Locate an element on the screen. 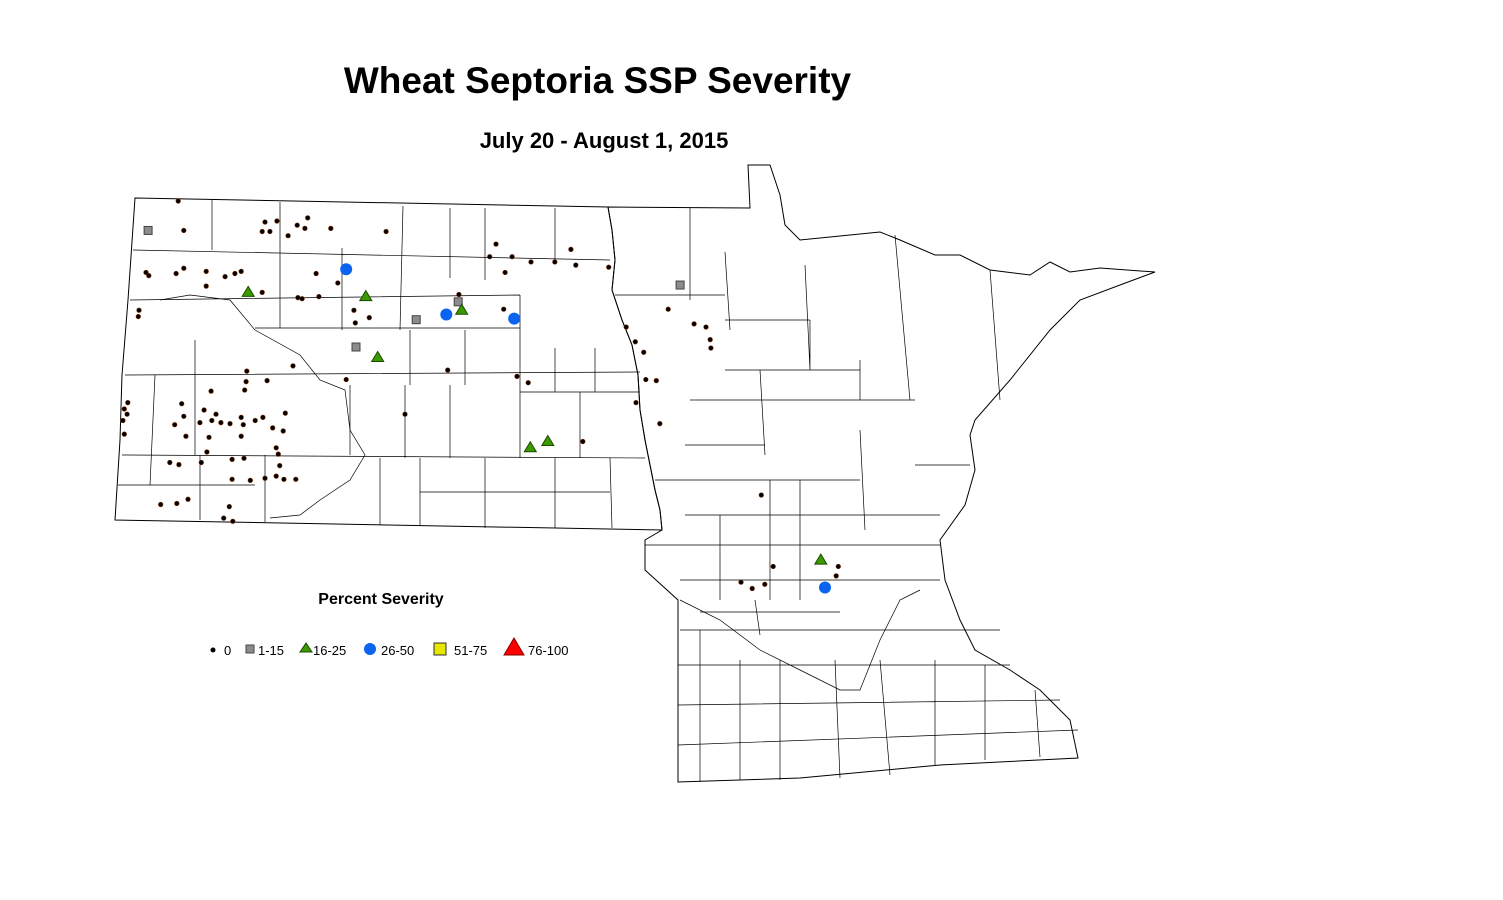  mississippi-river is located at coordinates (800, 640).